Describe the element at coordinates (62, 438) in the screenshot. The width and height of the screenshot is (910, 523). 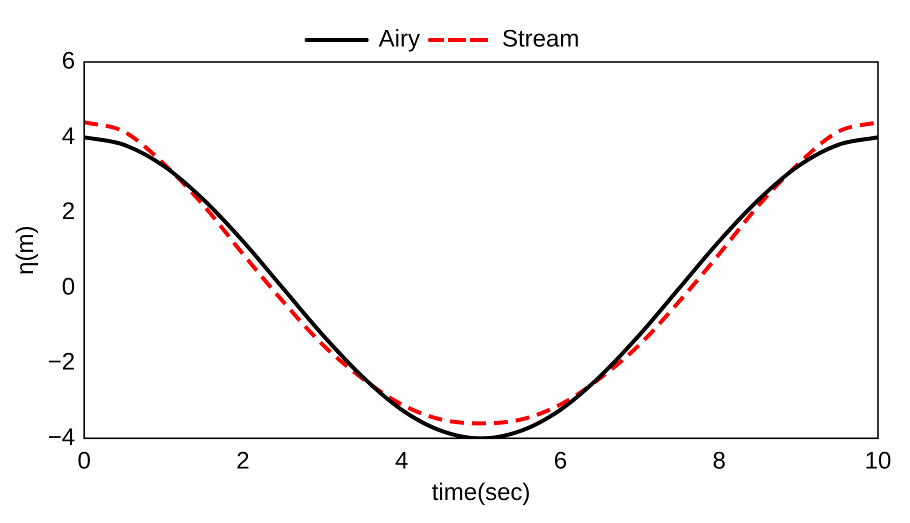
I see `y-tick-label: −4` at that location.